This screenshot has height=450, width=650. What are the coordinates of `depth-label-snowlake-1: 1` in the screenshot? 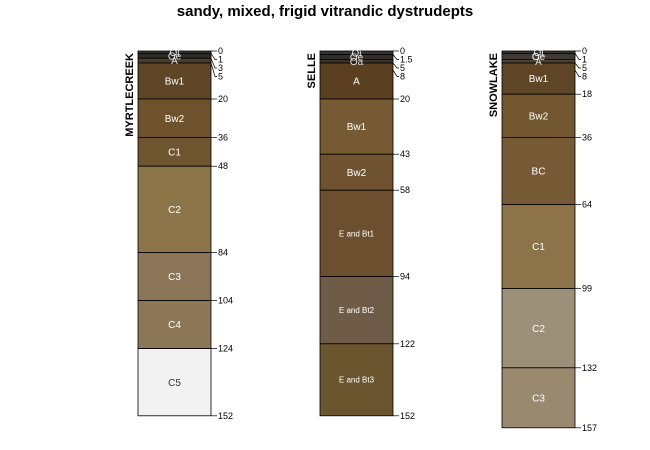 It's located at (584, 60).